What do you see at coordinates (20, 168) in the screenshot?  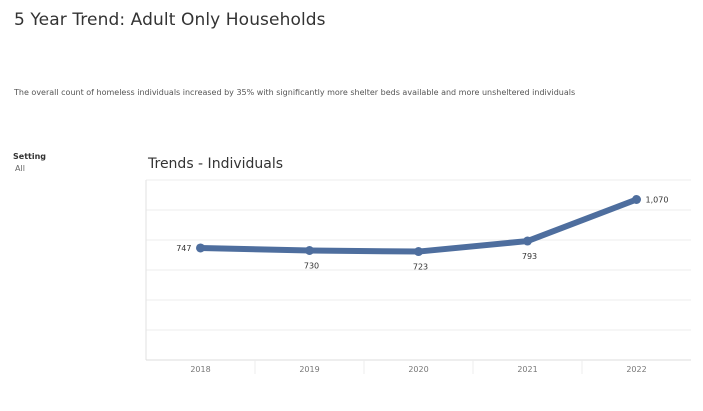 I see `setting-filter-value: All` at bounding box center [20, 168].